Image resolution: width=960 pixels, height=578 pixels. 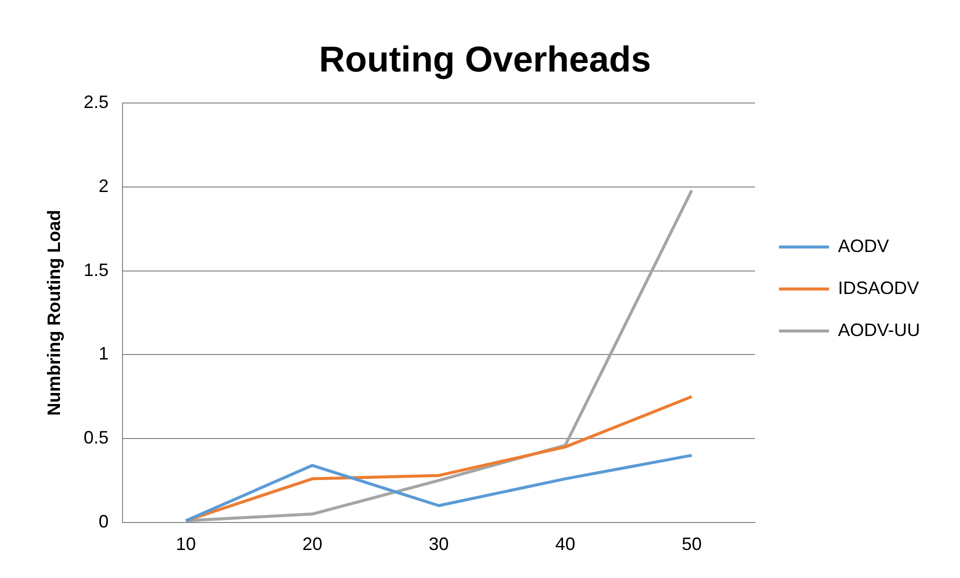 What do you see at coordinates (96, 102) in the screenshot?
I see `y-tick-label: 2.5` at bounding box center [96, 102].